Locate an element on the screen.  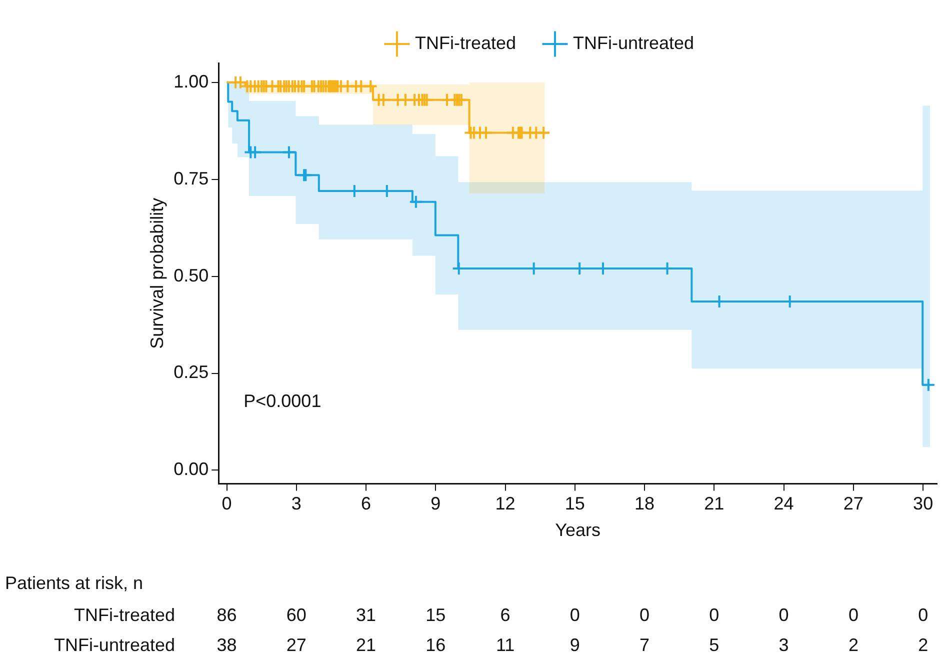
text: TNFi-untreated is located at coordinates (114, 644).